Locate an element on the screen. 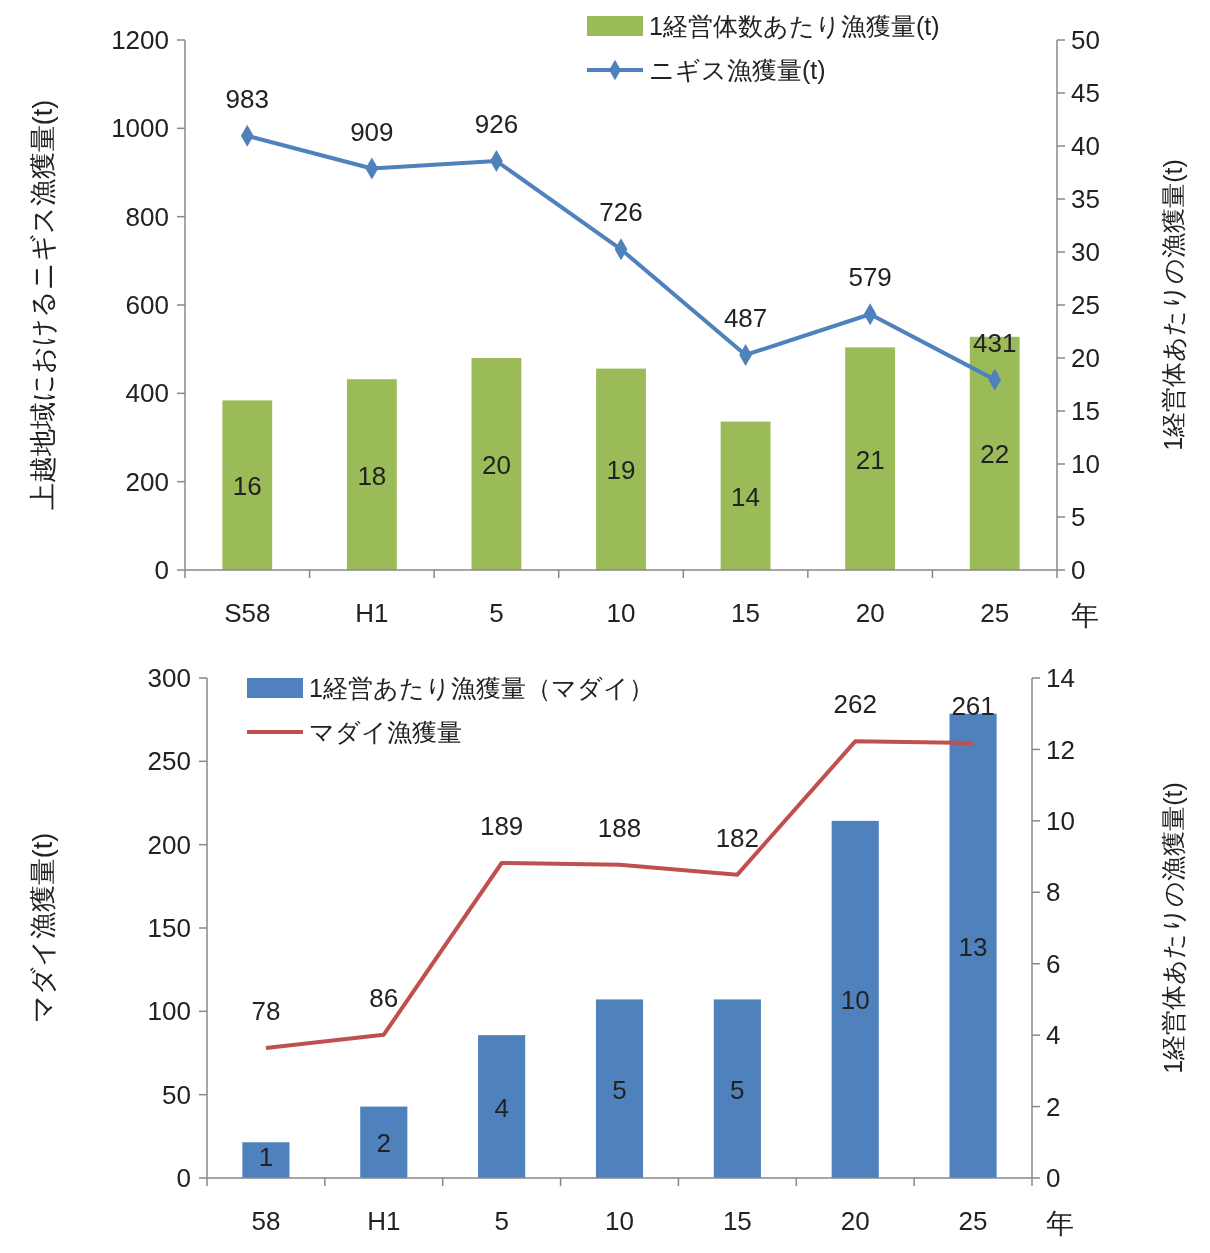 This screenshot has height=1253, width=1210. data-label: 4 is located at coordinates (501, 1107).